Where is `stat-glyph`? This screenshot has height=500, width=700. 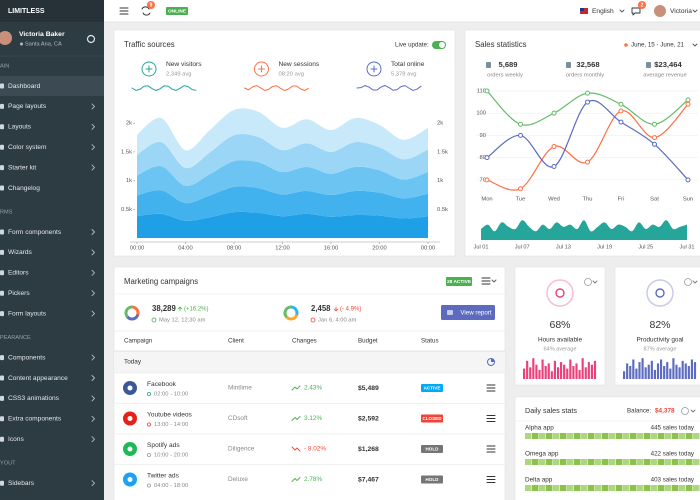
stat-glyph is located at coordinates (261, 69).